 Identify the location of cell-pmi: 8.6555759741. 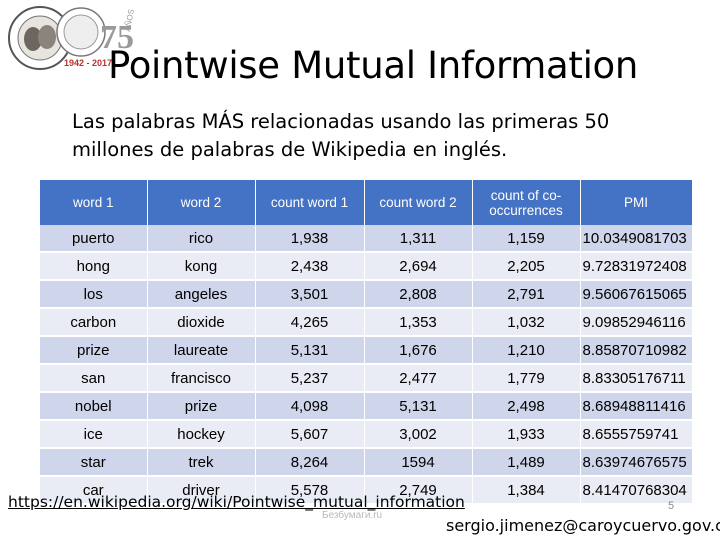
(636, 434).